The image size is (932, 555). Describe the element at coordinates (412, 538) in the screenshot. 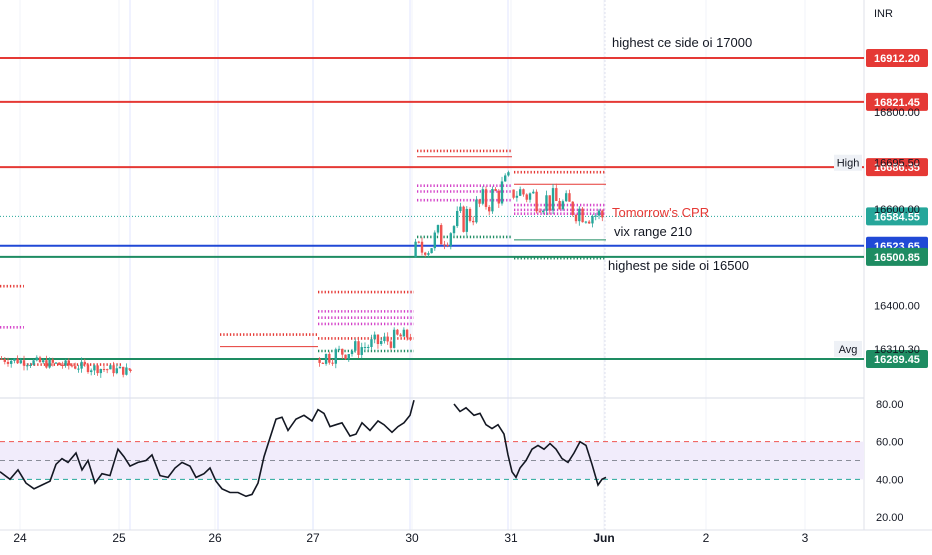

I see `time-tick-label: 30` at that location.